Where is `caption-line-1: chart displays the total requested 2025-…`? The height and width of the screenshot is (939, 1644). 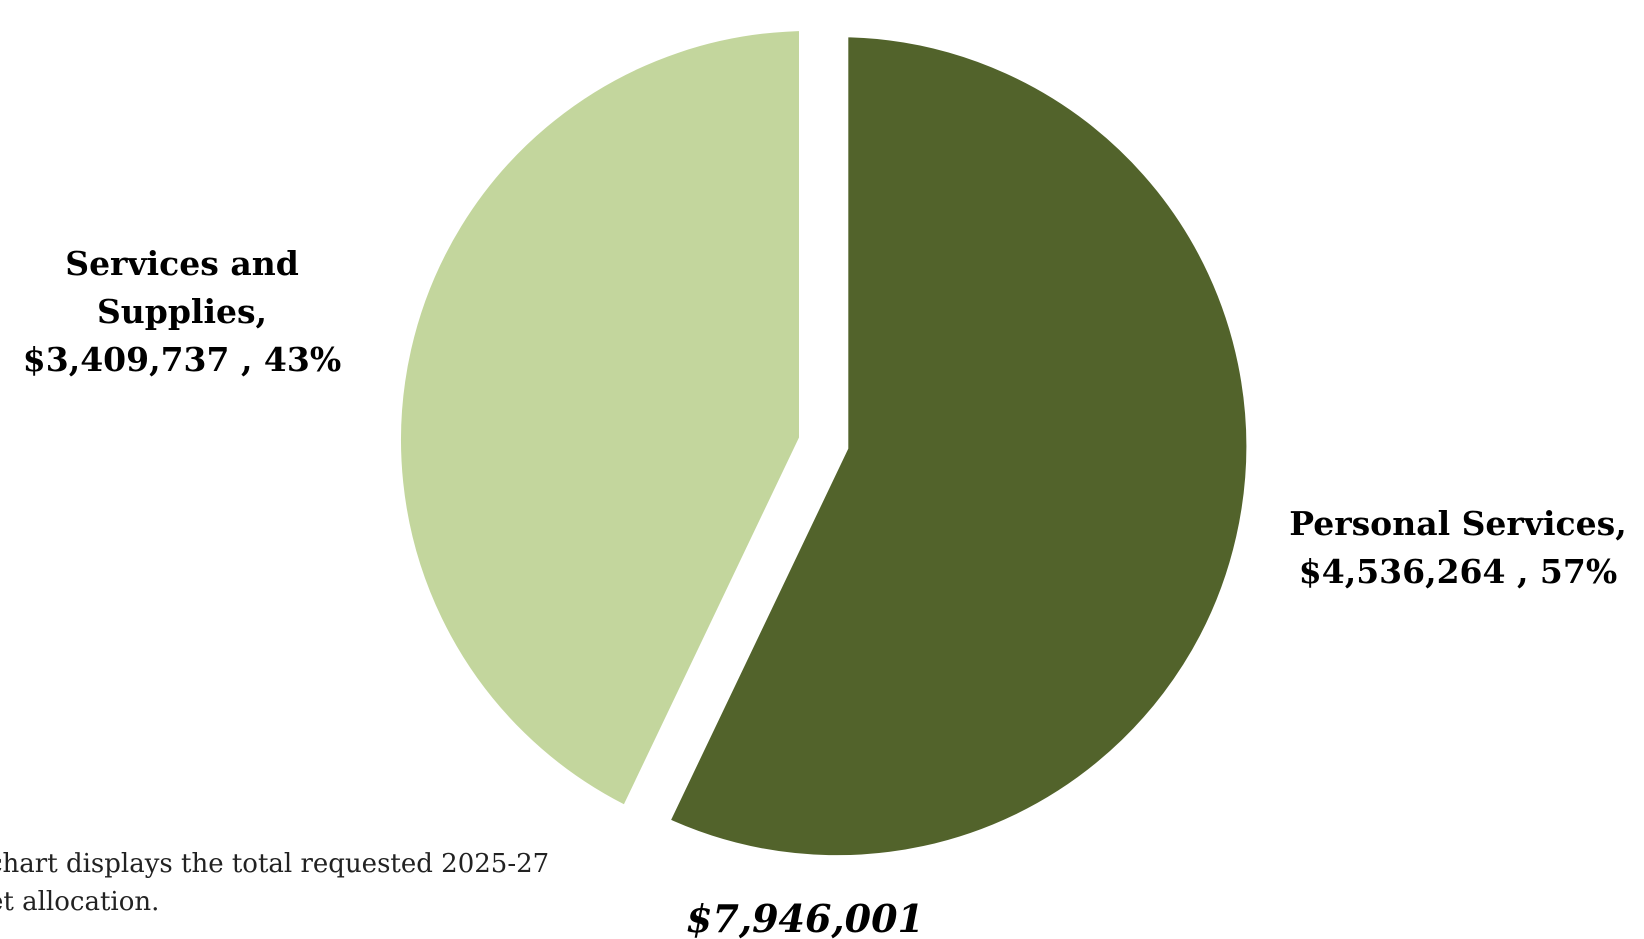
caption-line-1: chart displays the total requested 2025-… is located at coordinates (275, 864).